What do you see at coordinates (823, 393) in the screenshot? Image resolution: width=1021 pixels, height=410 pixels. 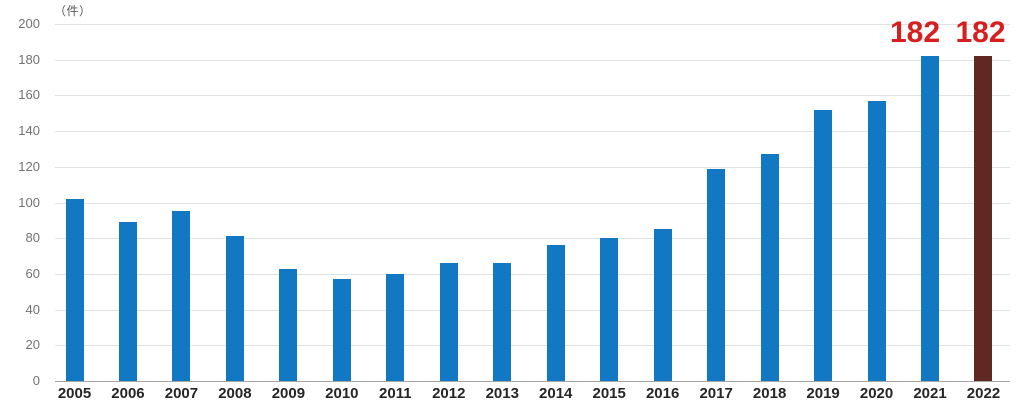 I see `x-tick-label-2019: 2019` at bounding box center [823, 393].